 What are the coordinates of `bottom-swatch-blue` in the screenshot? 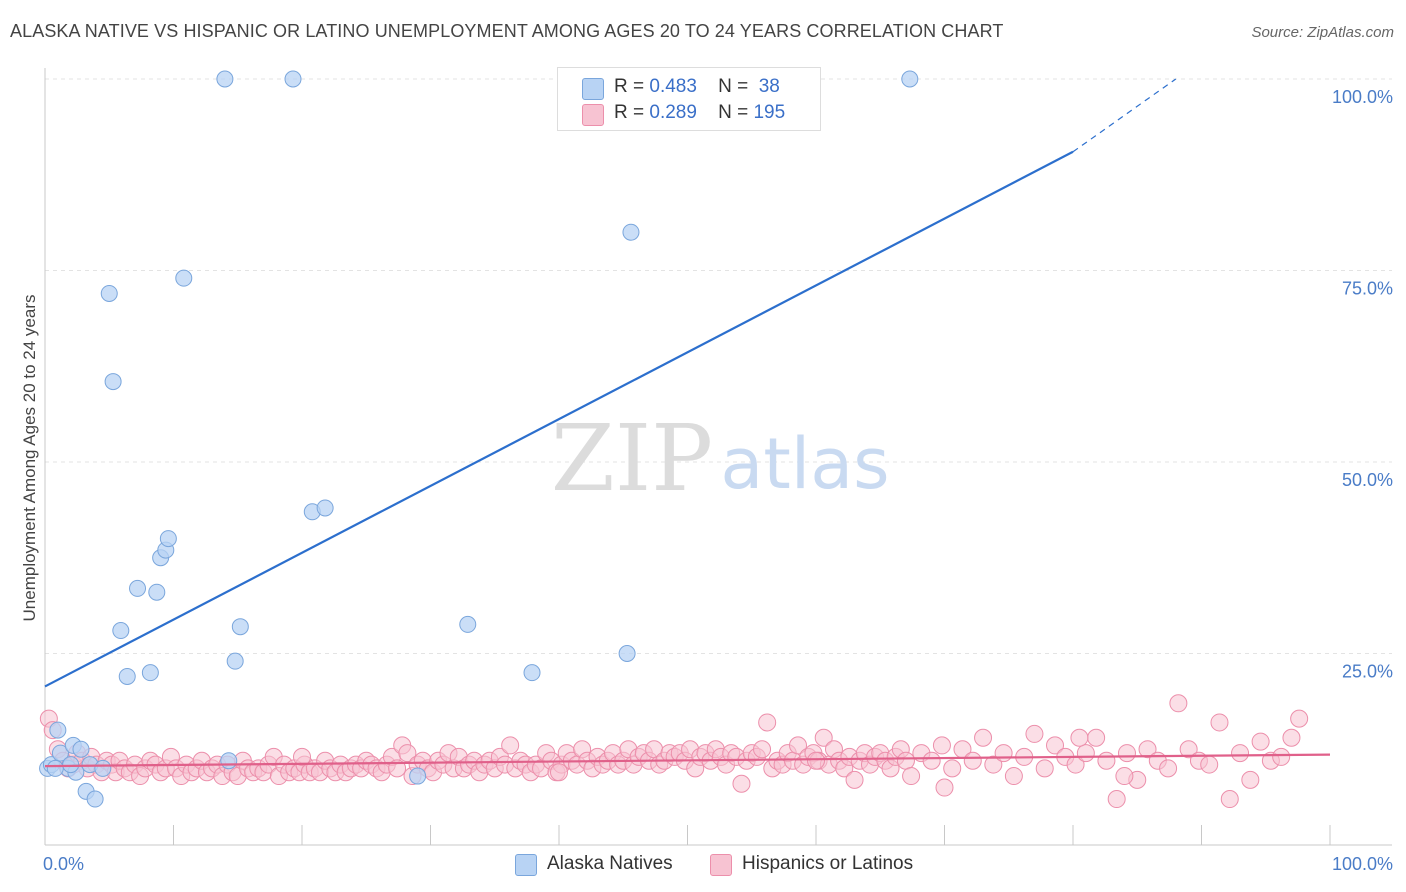 It's located at (526, 865).